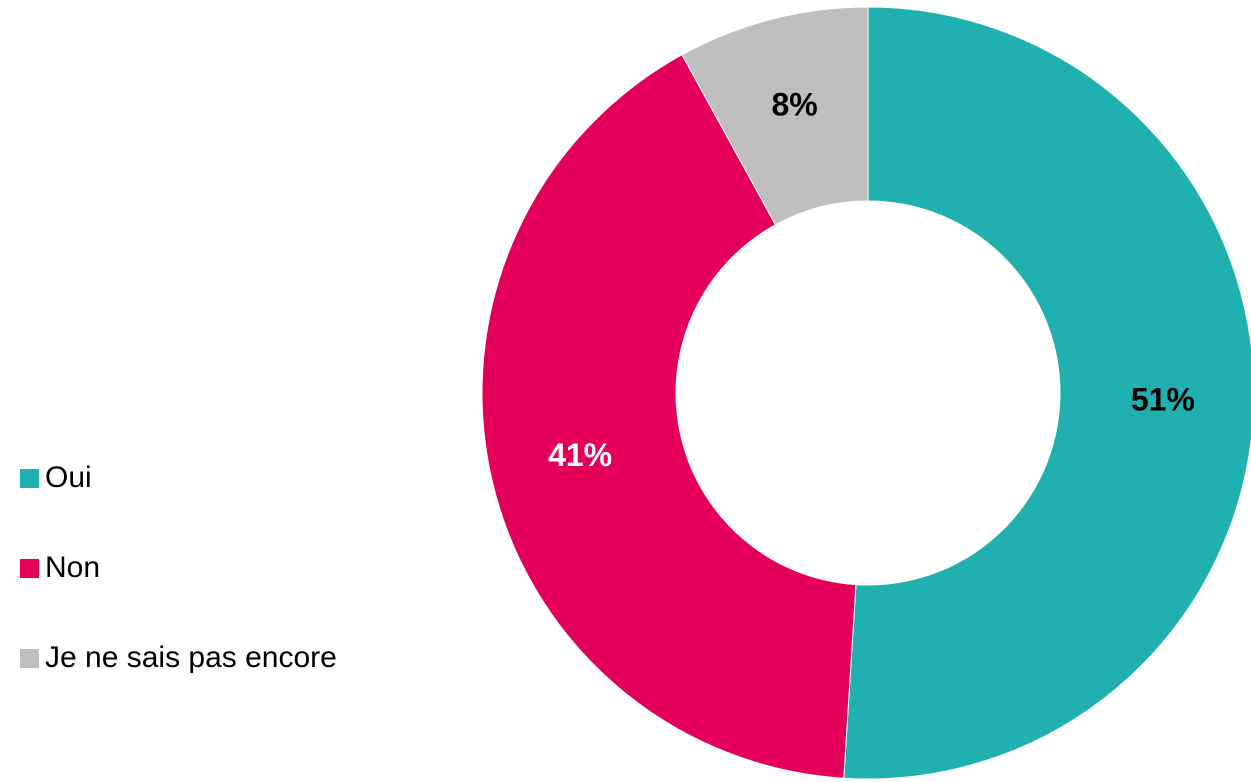  I want to click on legend-label-je-ne-sais-pas-encore: Je ne sais pas encore, so click(191, 657).